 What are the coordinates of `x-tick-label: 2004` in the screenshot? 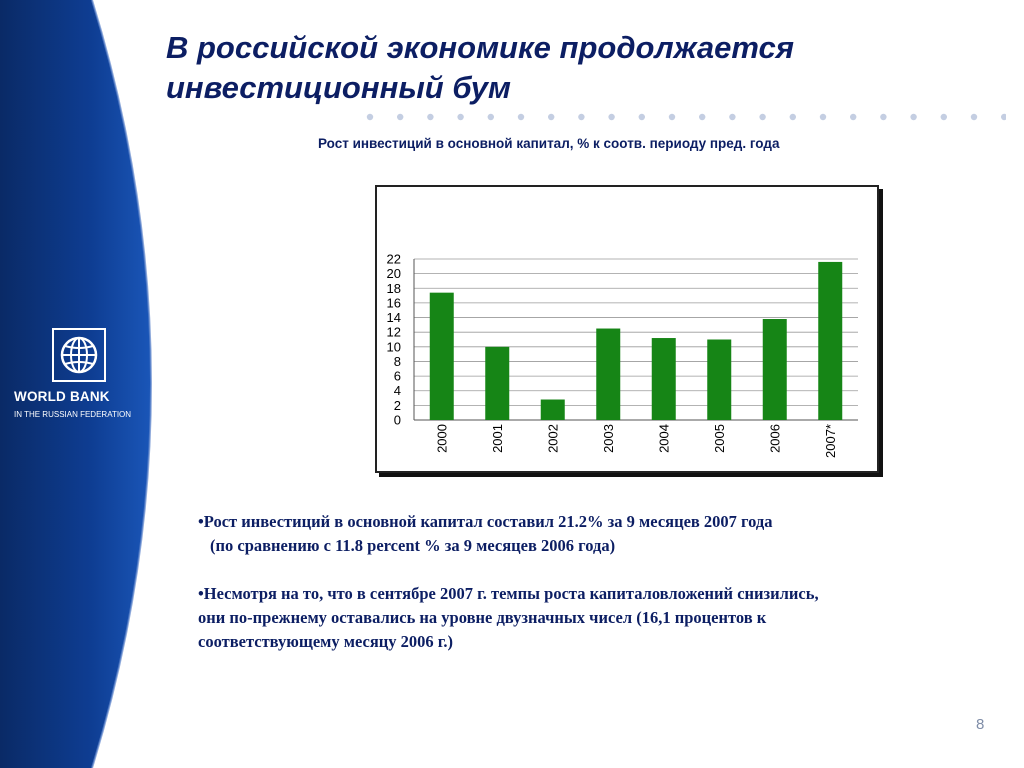 It's located at (663, 438).